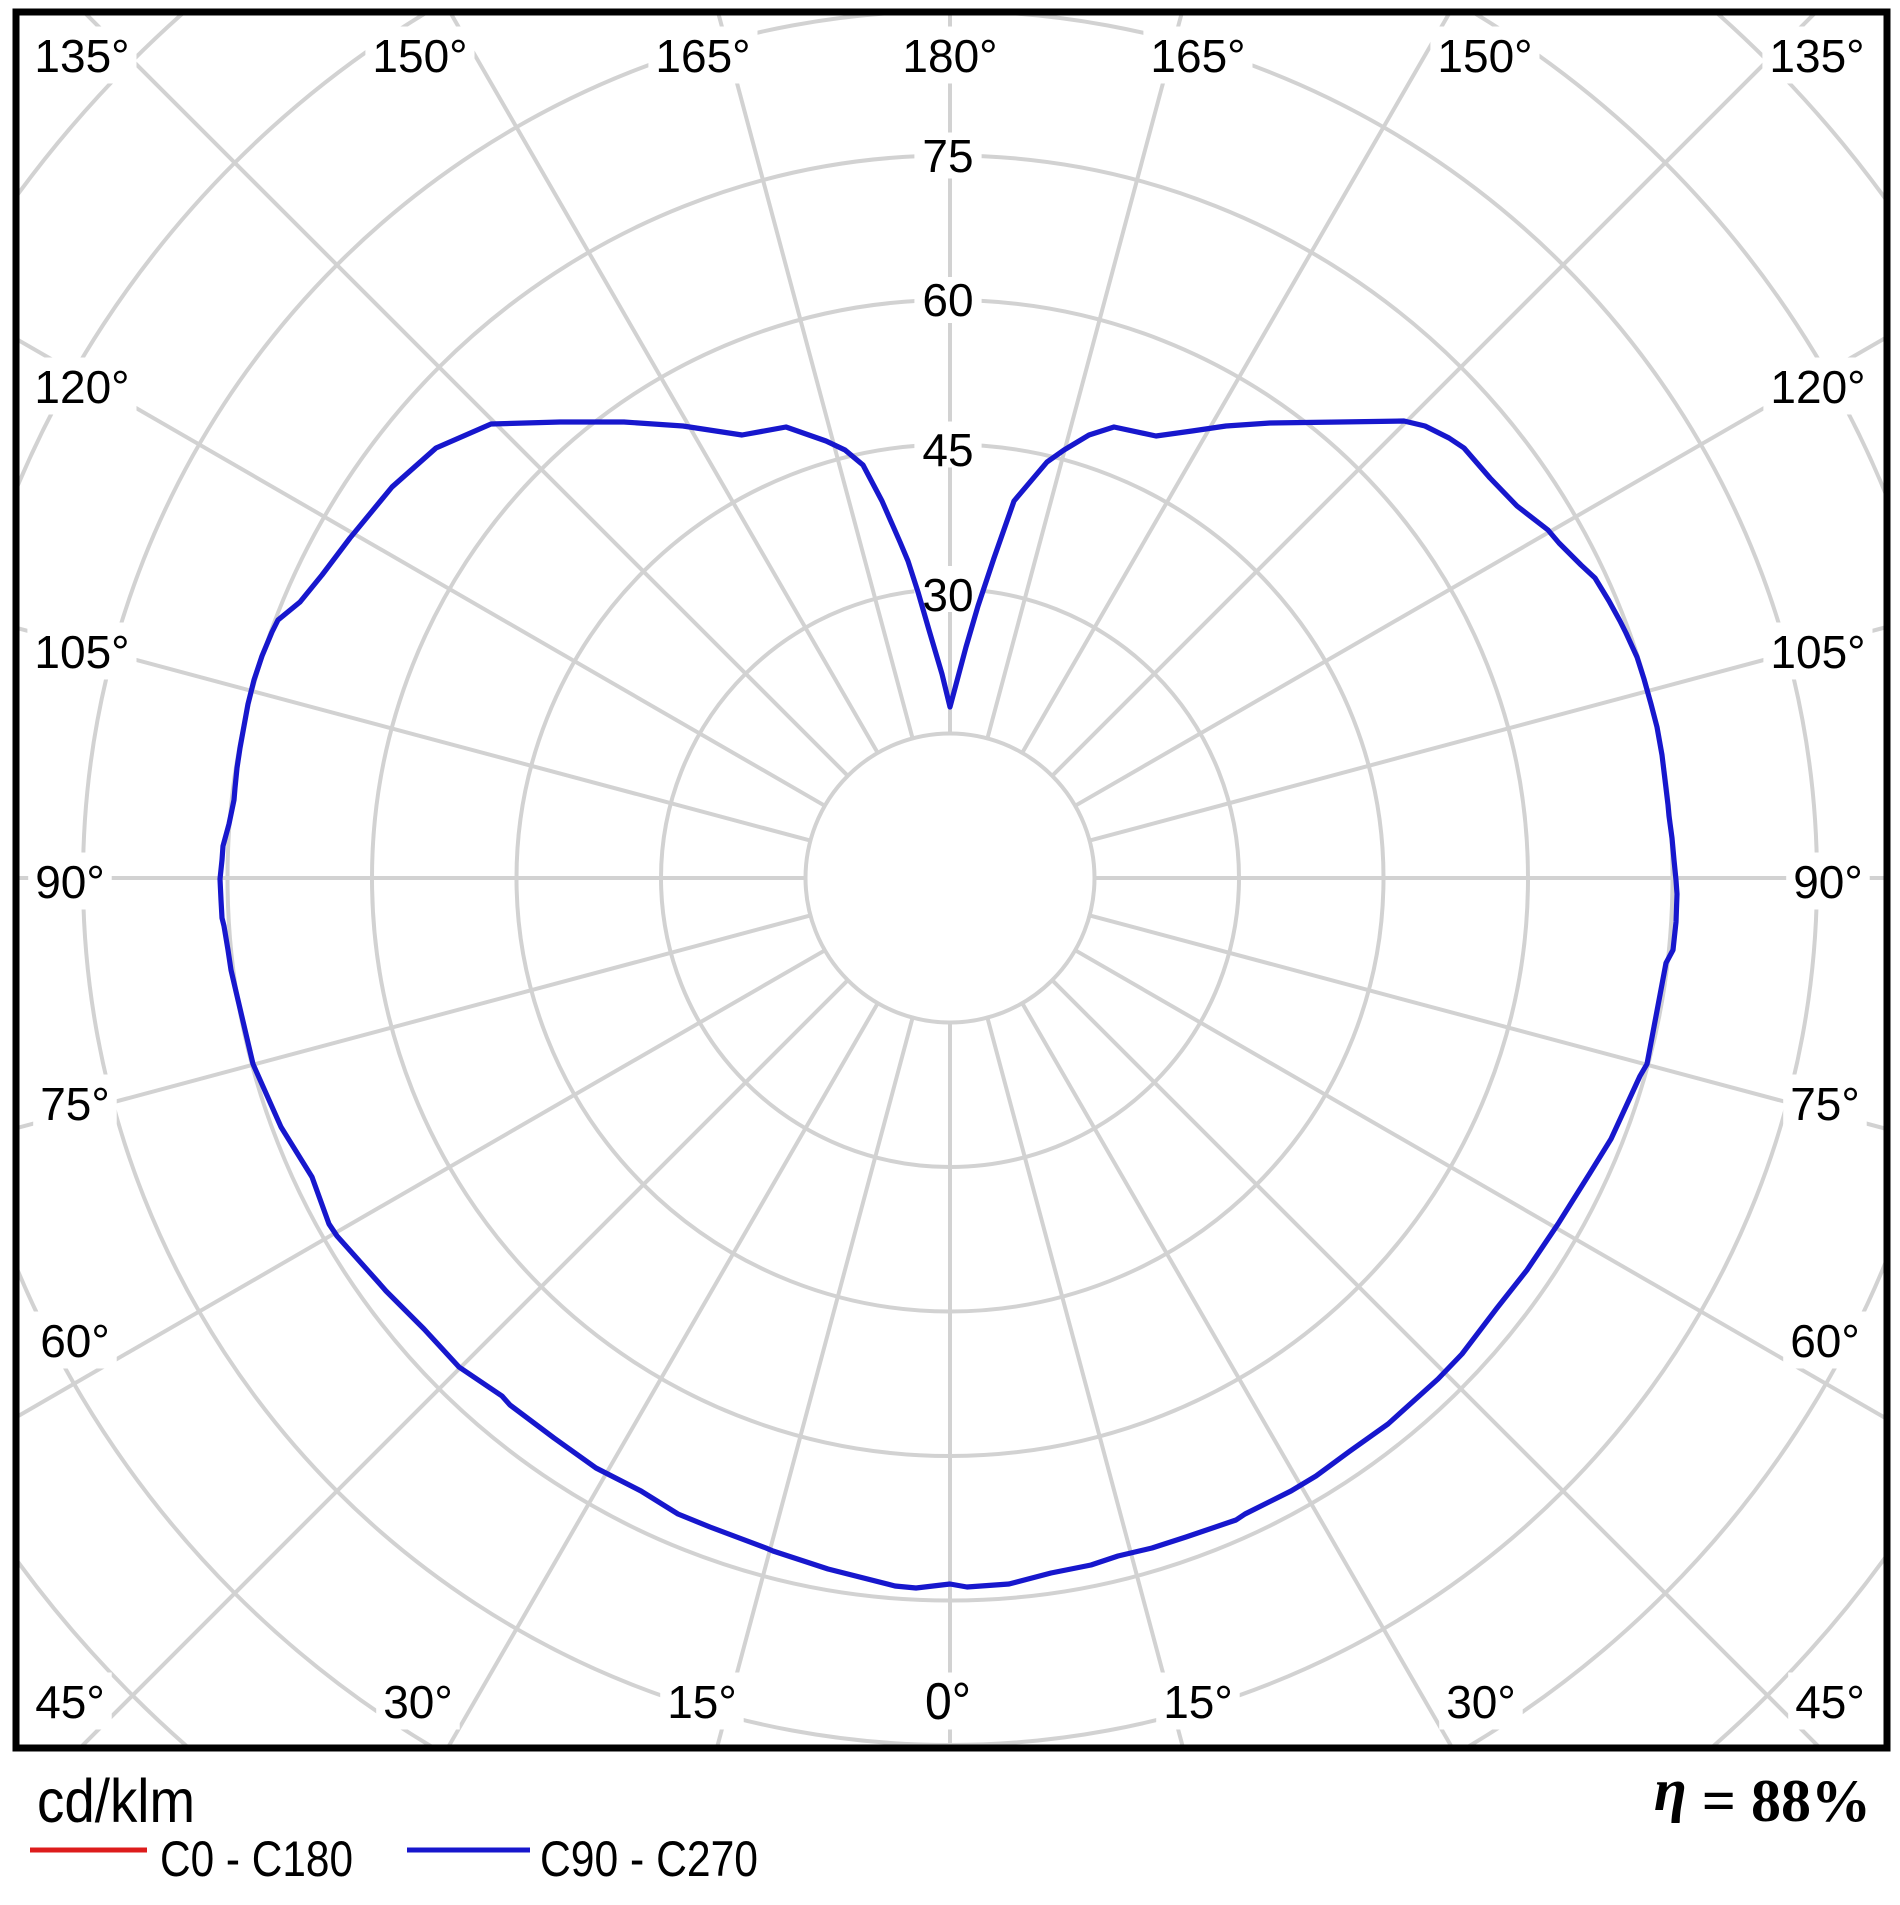 The width and height of the screenshot is (1900, 1905). Describe the element at coordinates (116, 1801) in the screenshot. I see `svg-text: cd/klm` at that location.